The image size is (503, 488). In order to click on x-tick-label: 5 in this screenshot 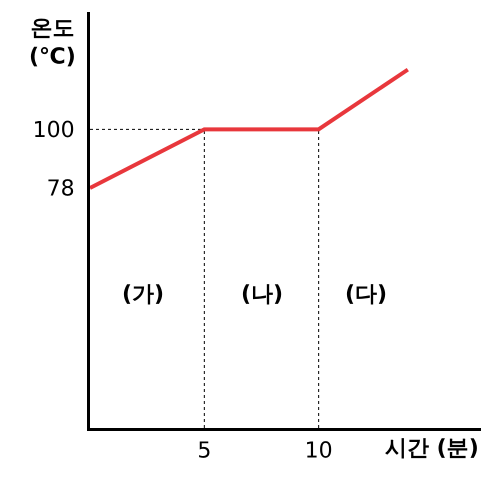, I will do `click(204, 451)`.